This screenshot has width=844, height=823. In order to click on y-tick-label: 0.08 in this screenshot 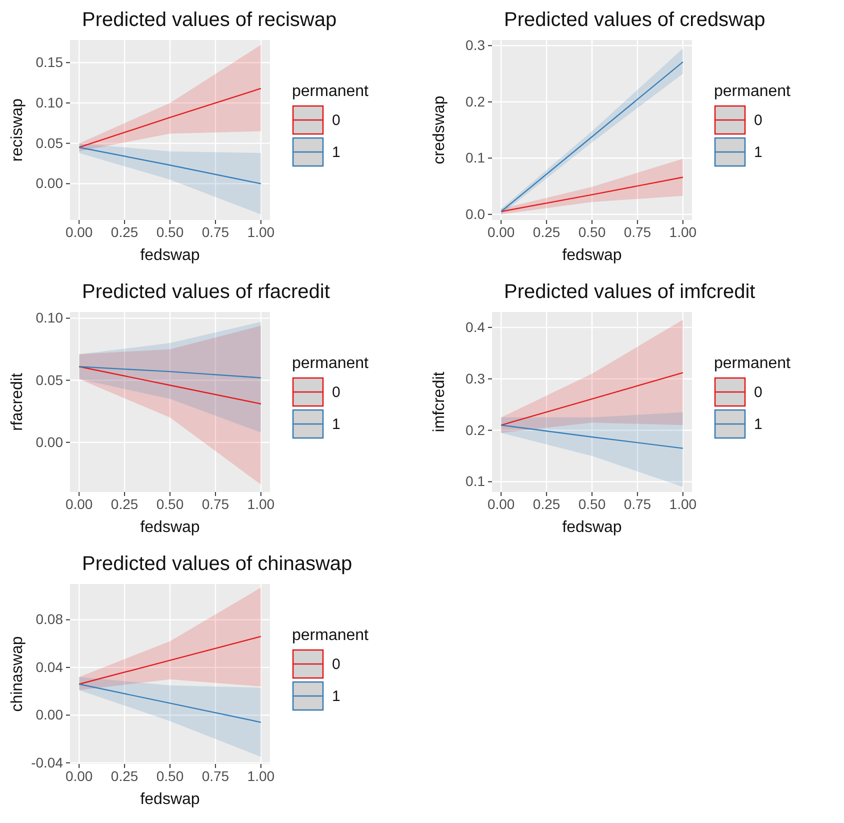, I will do `click(50, 619)`.